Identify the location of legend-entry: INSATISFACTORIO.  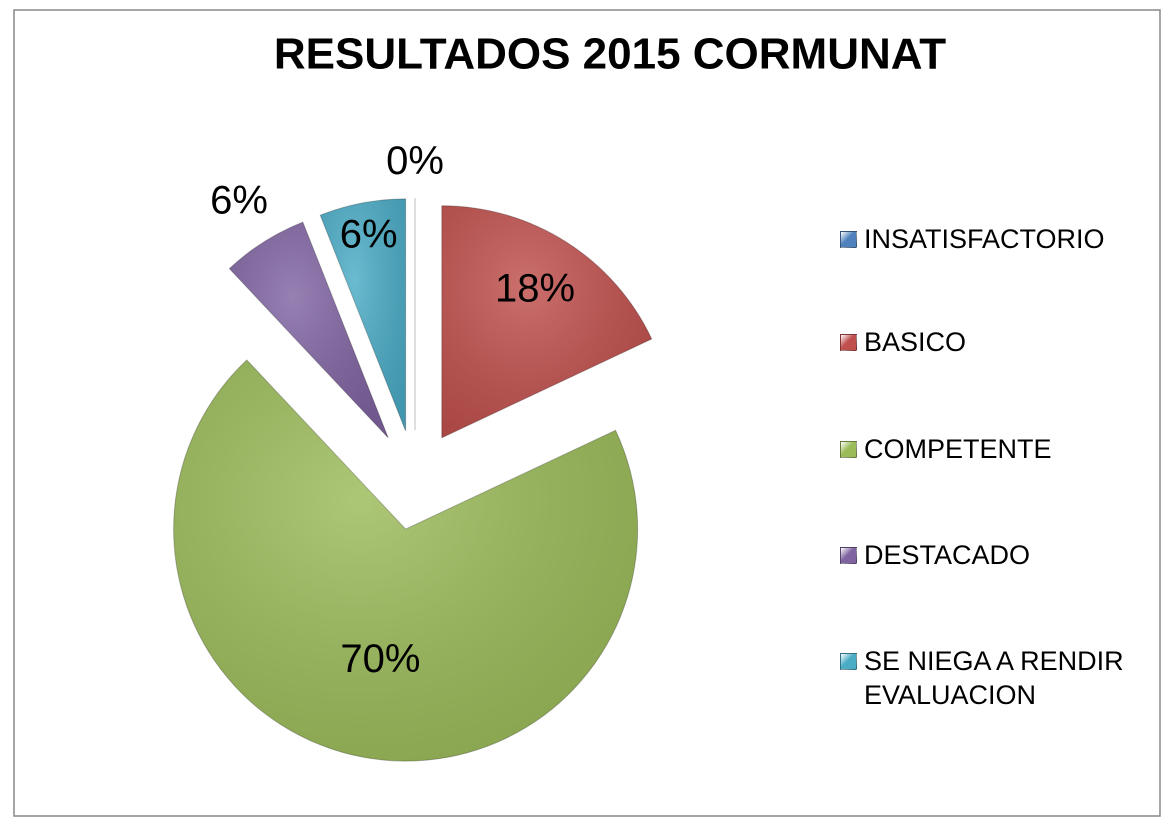
(1000, 239).